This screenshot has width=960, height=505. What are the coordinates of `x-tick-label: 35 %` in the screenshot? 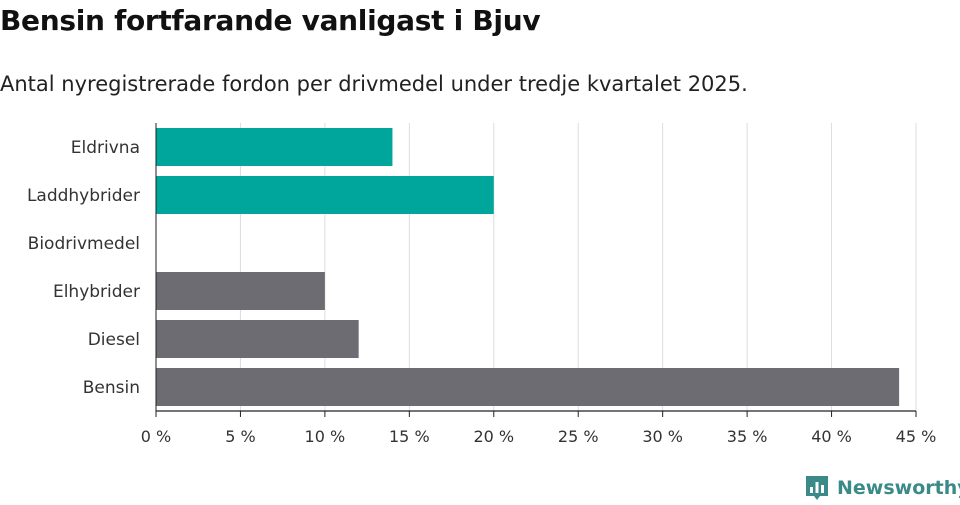 It's located at (747, 436).